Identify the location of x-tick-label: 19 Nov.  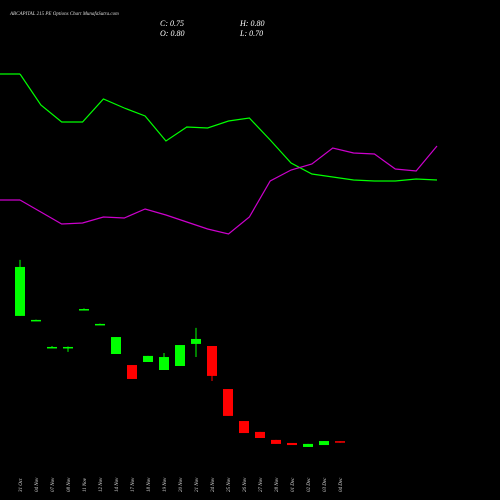
(165, 484).